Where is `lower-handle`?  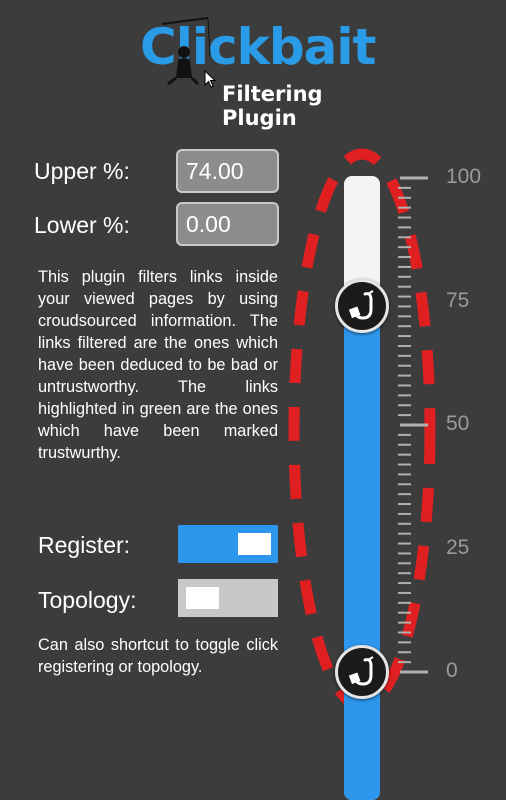 lower-handle is located at coordinates (362, 672).